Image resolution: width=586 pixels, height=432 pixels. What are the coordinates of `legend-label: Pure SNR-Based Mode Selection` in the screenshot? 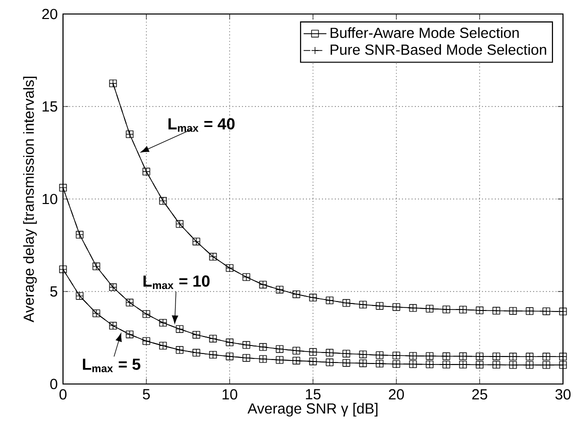 It's located at (438, 49).